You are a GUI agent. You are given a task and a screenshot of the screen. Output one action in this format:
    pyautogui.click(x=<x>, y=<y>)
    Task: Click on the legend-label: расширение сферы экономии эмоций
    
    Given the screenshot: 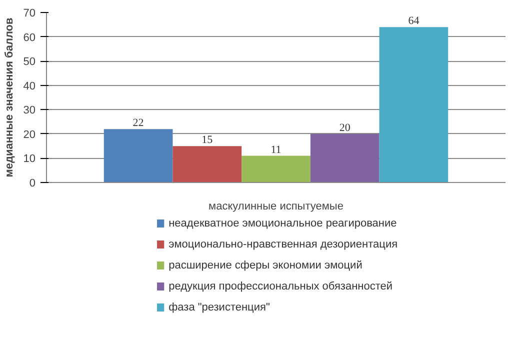 What is the action you would take?
    pyautogui.click(x=265, y=266)
    